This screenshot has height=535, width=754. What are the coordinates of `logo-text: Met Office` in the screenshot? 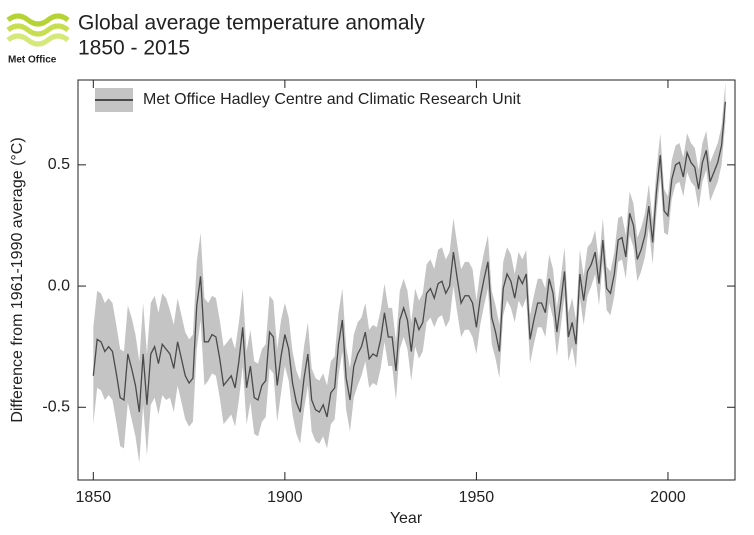 It's located at (32, 60).